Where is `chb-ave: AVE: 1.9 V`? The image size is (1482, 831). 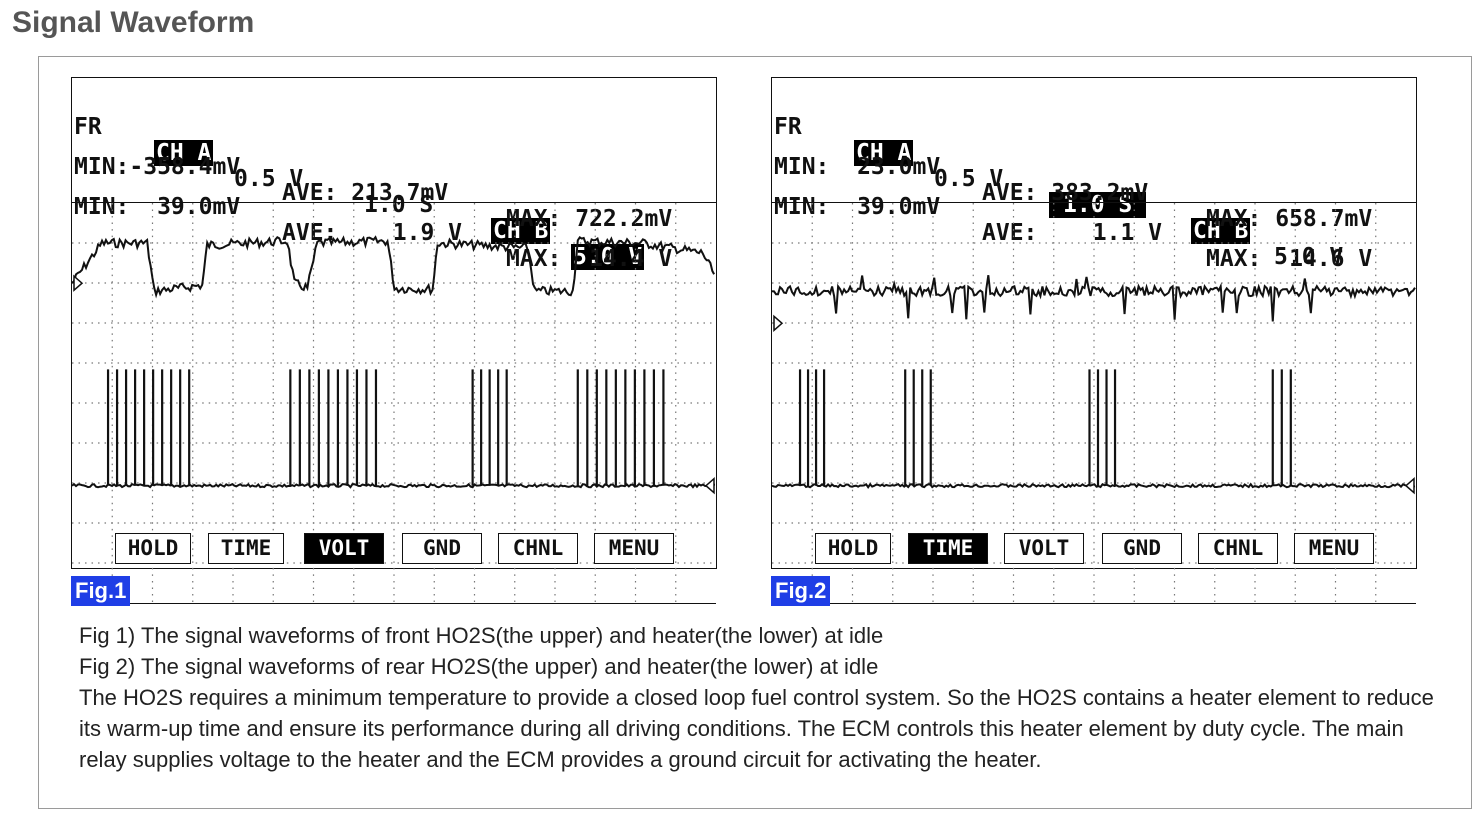
chb-ave: AVE: 1.9 V is located at coordinates (372, 233).